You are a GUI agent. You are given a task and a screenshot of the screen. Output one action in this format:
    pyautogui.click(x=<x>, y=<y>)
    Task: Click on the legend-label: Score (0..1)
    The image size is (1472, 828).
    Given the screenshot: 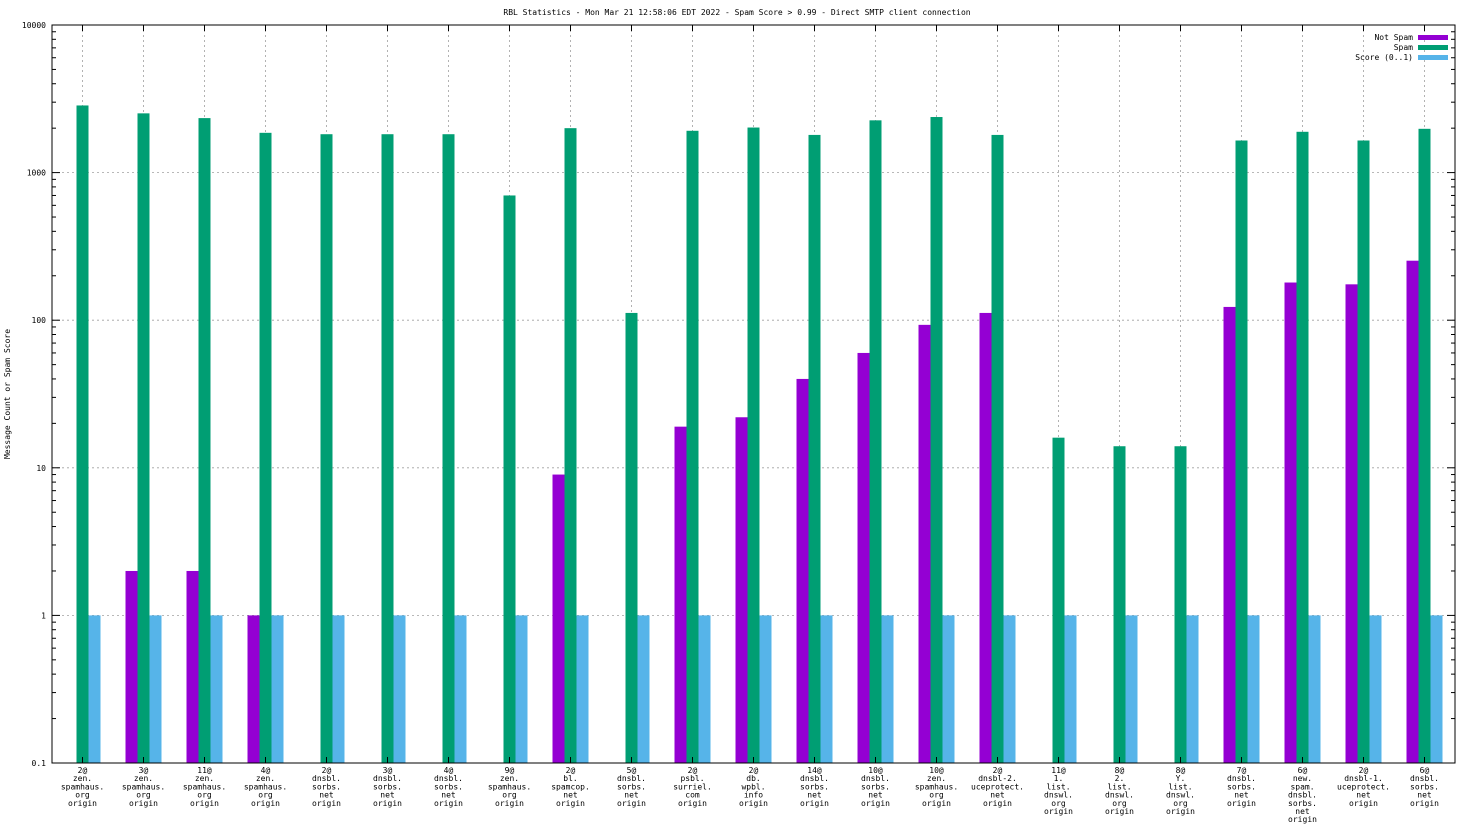 What is the action you would take?
    pyautogui.click(x=1384, y=57)
    